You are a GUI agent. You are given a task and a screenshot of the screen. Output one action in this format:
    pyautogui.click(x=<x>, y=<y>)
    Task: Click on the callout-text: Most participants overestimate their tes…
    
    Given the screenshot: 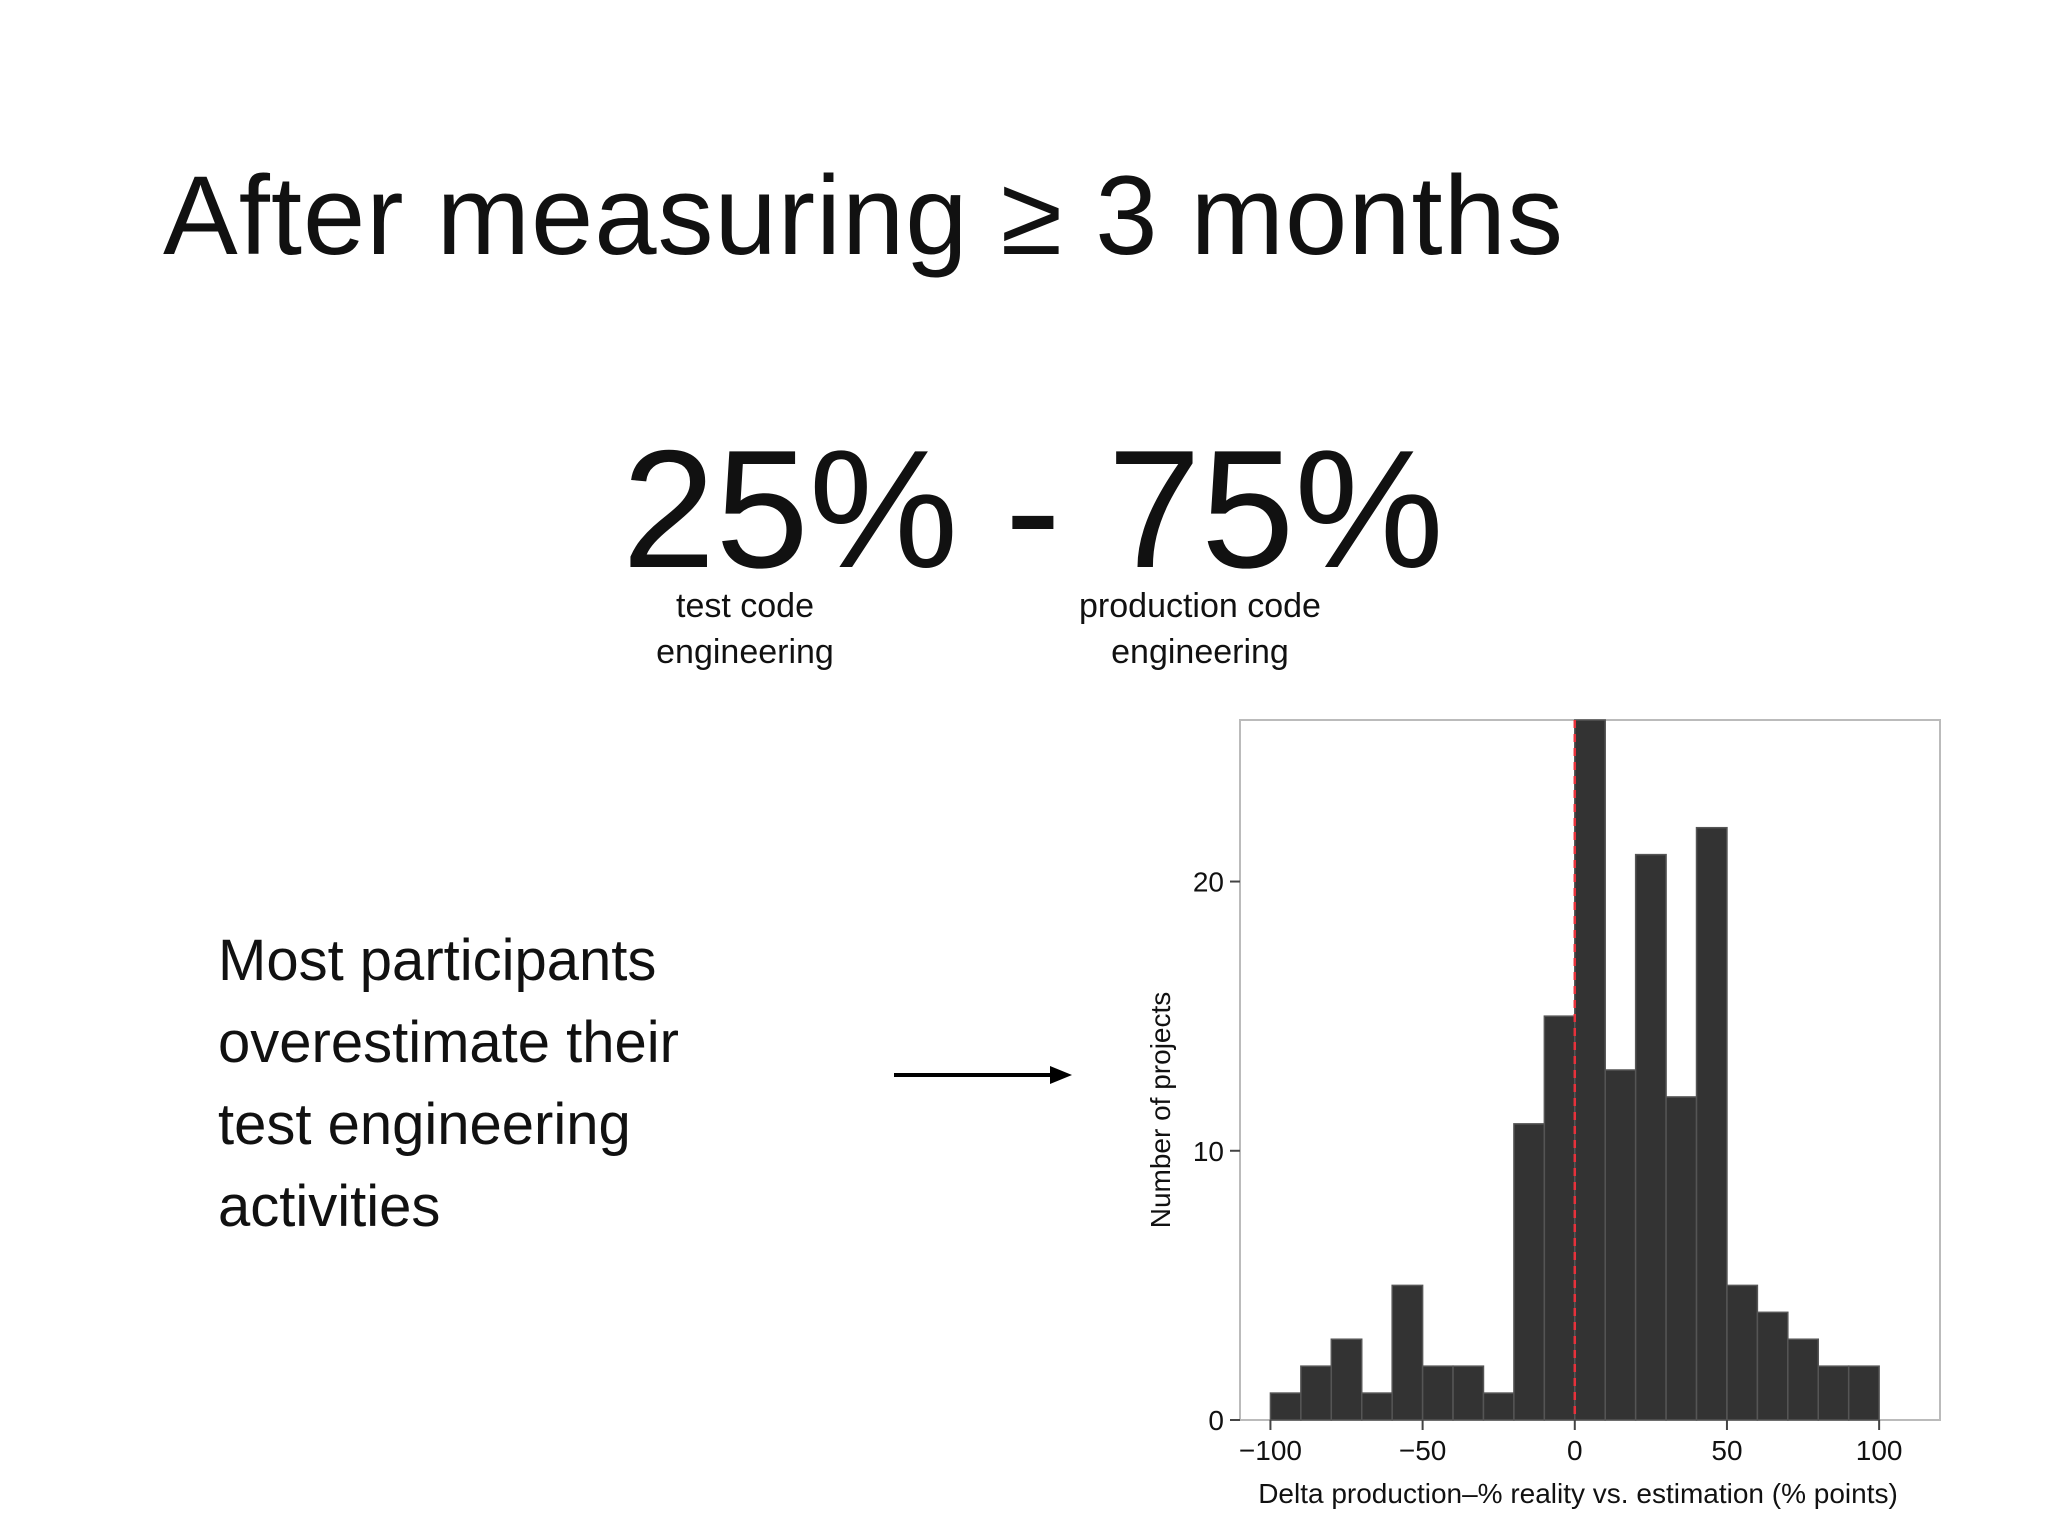 What is the action you would take?
    pyautogui.click(x=528, y=1084)
    